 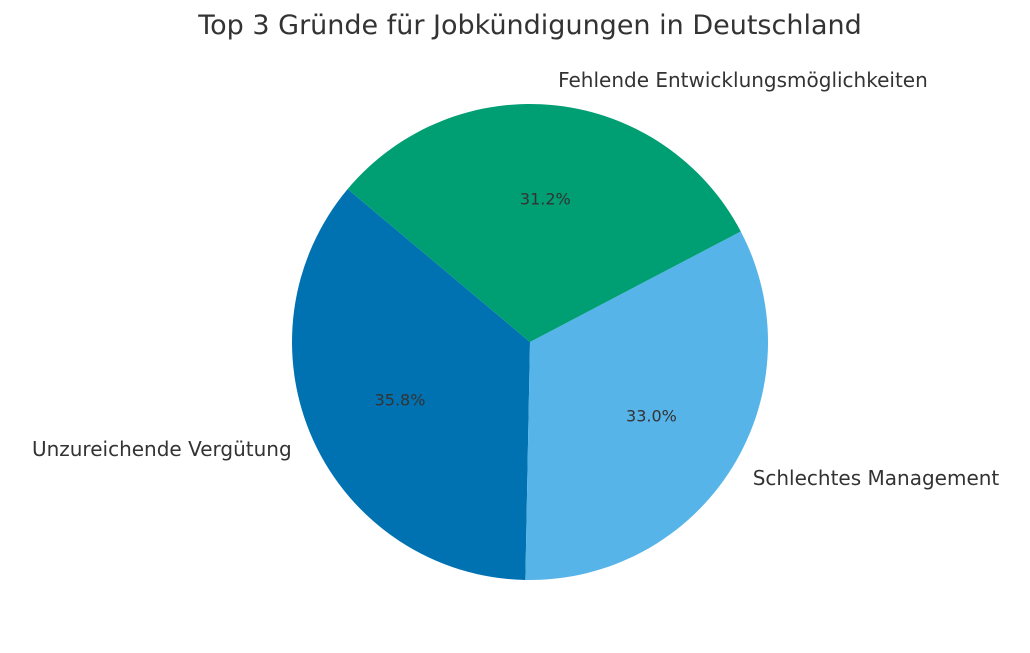 What do you see at coordinates (743, 80) in the screenshot?
I see `slice-label: Fehlende Entwicklungsmöglichkeiten` at bounding box center [743, 80].